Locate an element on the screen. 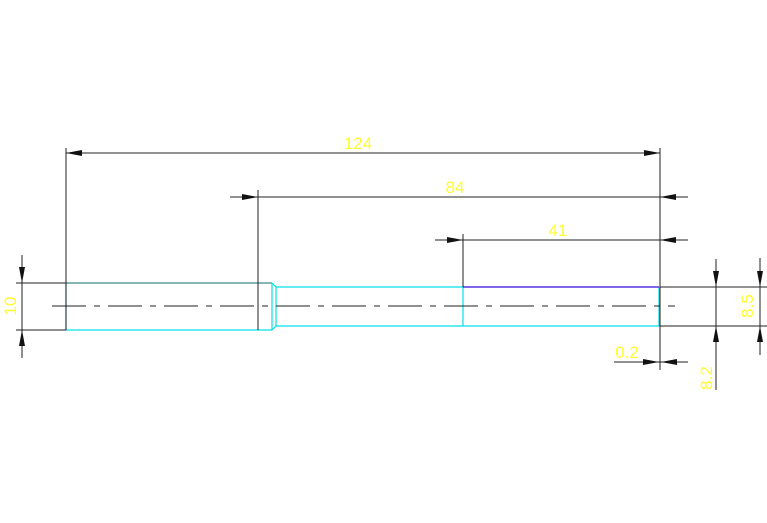 The image size is (767, 523). dimension-text: 0.2 is located at coordinates (627, 352).